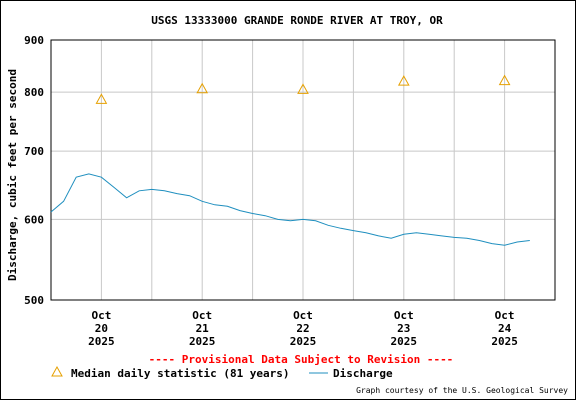  I want to click on x-tick-label: 22, so click(302, 328).